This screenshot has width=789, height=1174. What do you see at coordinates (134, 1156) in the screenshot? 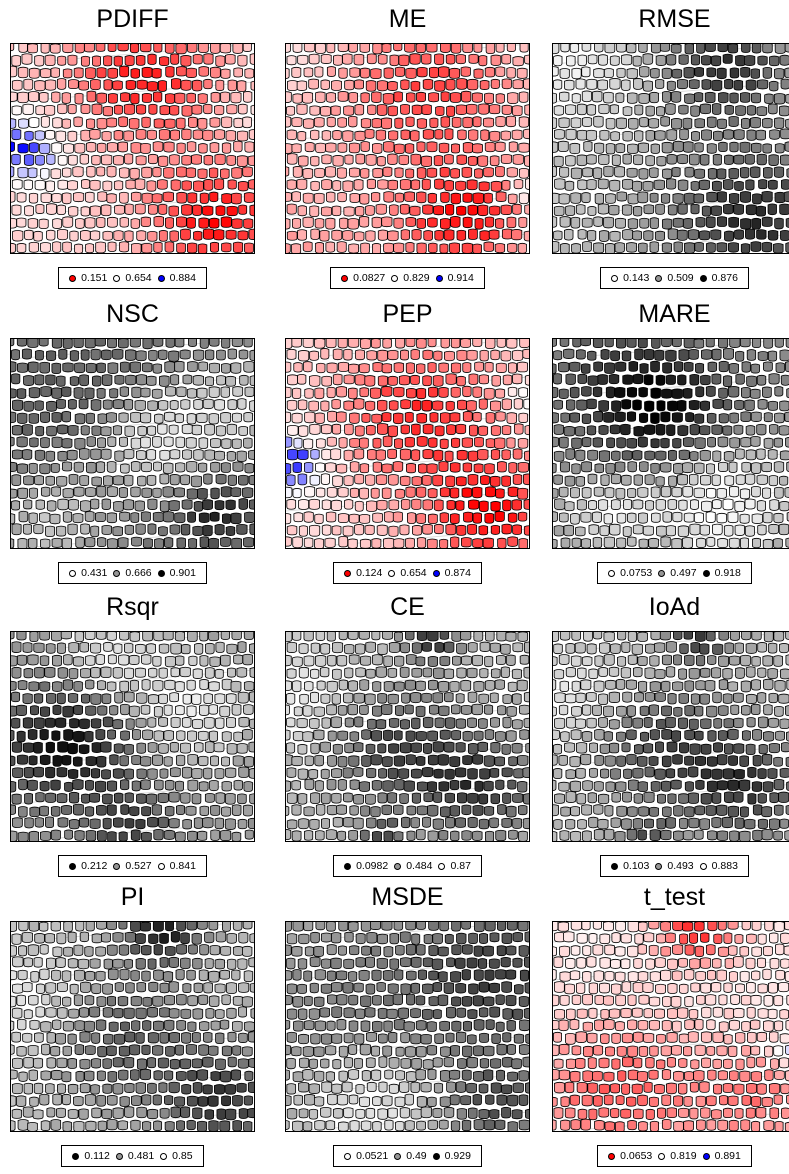
I see `legend-item: 0.481` at bounding box center [134, 1156].